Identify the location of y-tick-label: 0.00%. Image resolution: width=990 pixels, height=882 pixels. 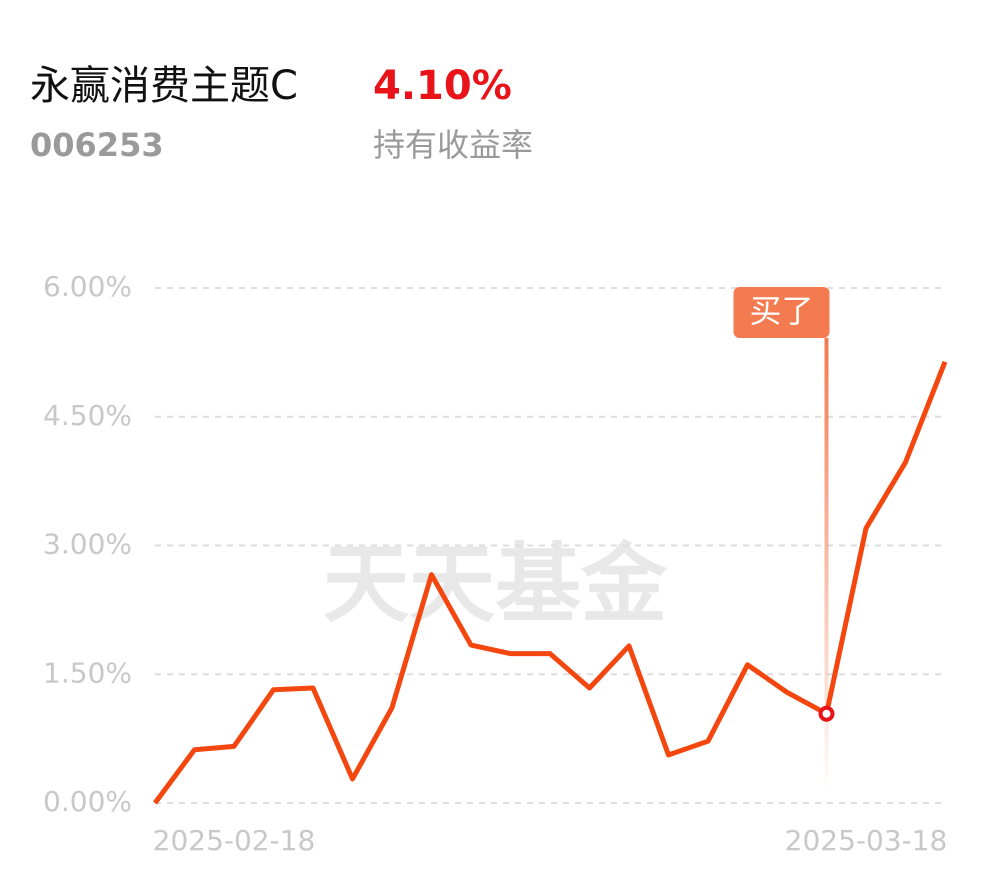
(87, 801).